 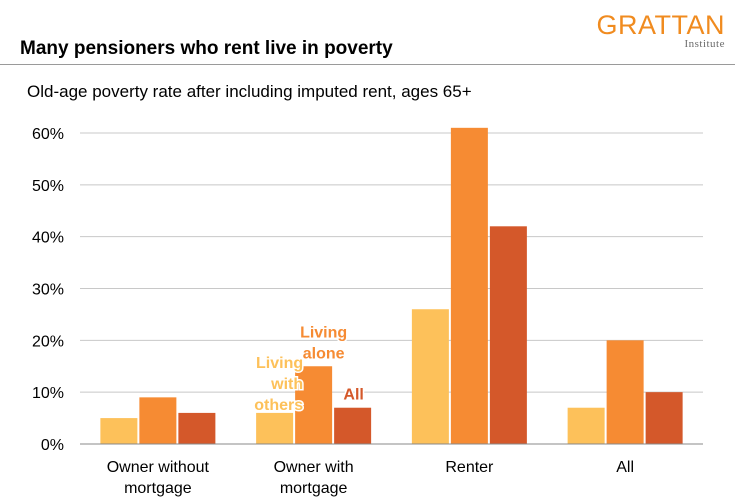 I want to click on category-label: Owner without, so click(x=158, y=467).